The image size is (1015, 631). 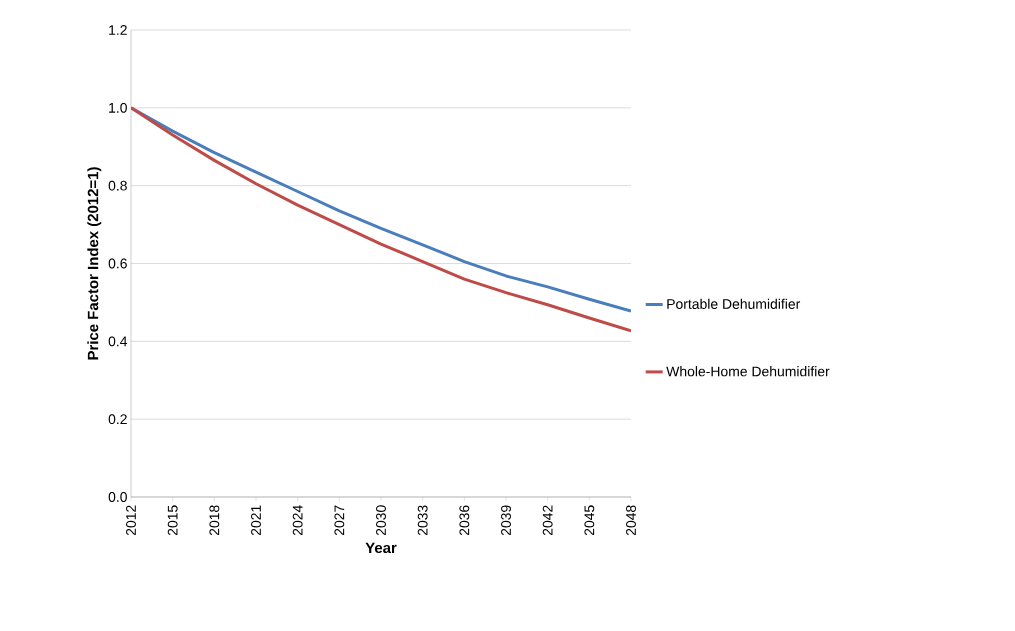 What do you see at coordinates (117, 185) in the screenshot?
I see `y-tick-label: 0.8` at bounding box center [117, 185].